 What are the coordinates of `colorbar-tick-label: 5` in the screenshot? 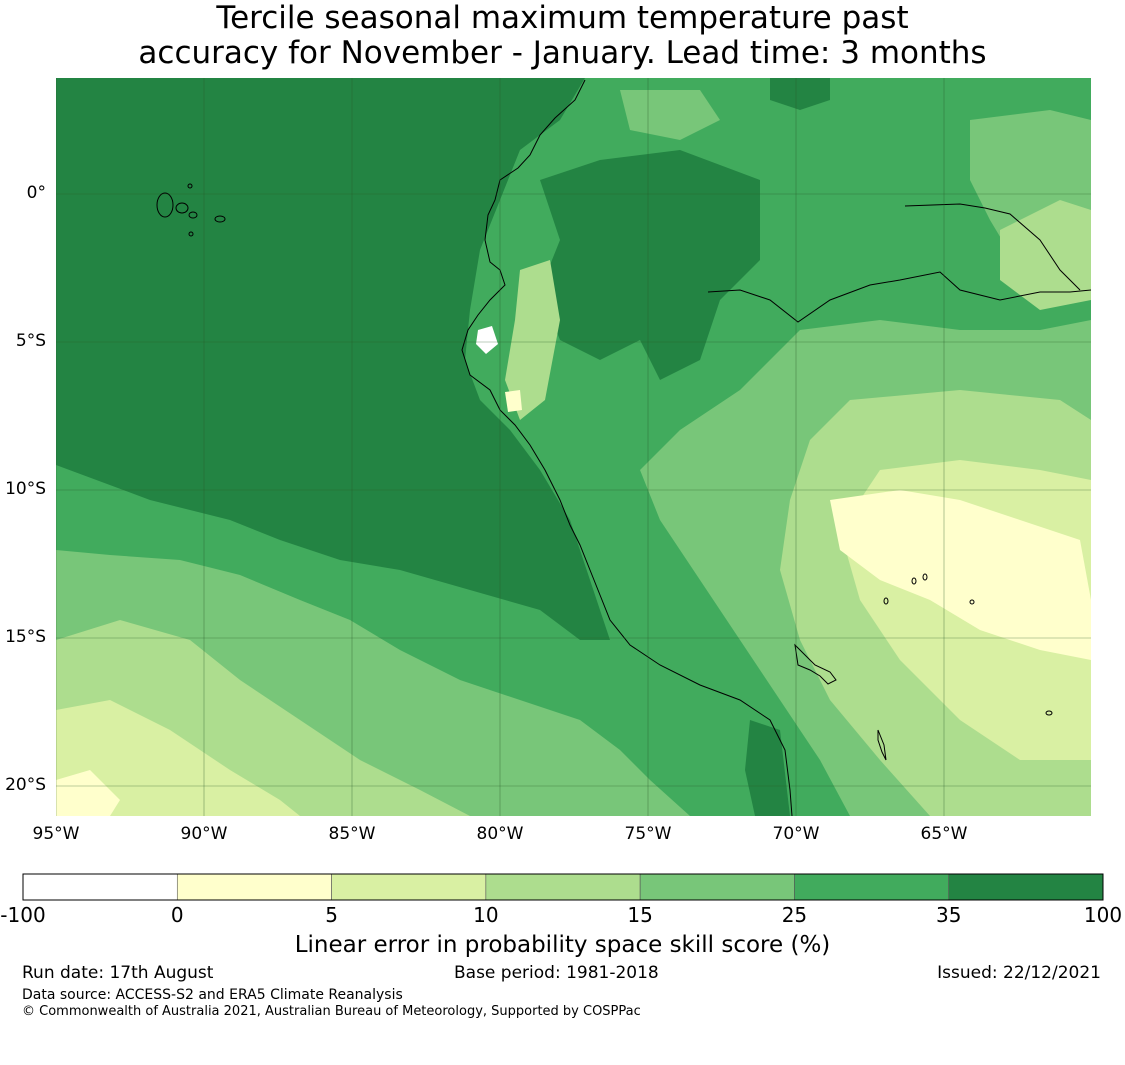 It's located at (331, 915).